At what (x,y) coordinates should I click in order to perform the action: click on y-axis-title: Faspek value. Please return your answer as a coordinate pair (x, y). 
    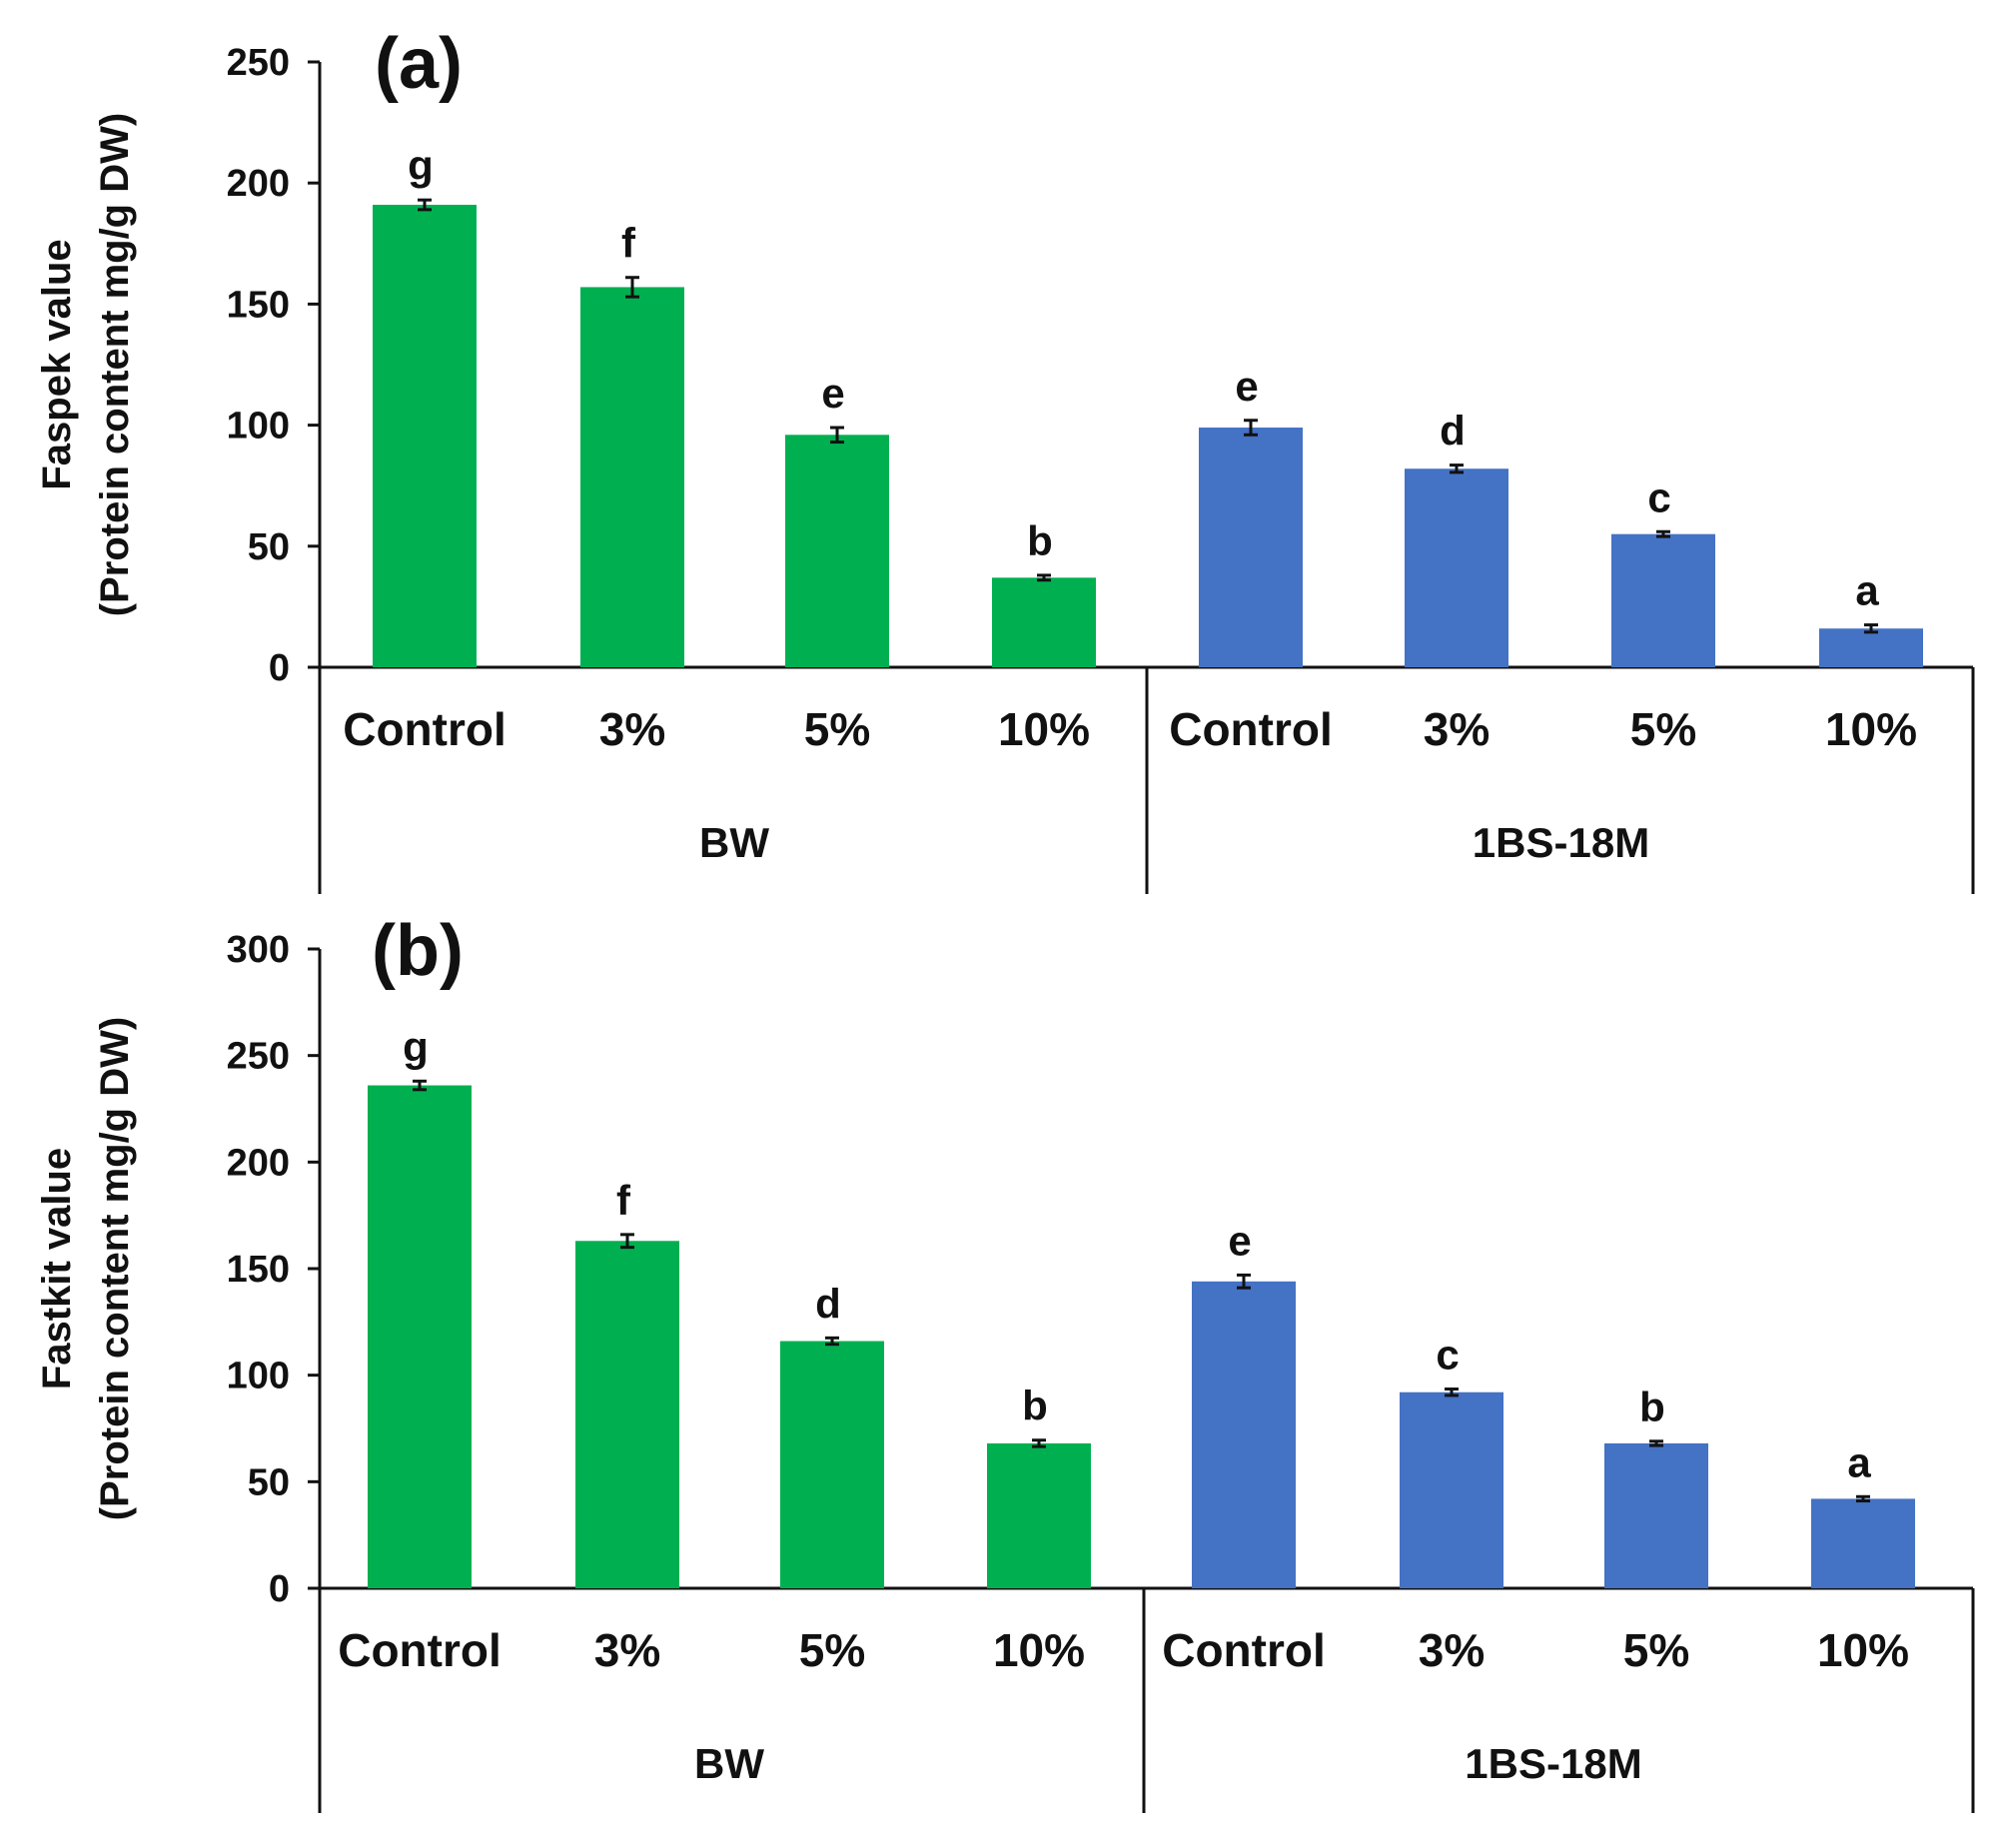
    Looking at the image, I should click on (57, 364).